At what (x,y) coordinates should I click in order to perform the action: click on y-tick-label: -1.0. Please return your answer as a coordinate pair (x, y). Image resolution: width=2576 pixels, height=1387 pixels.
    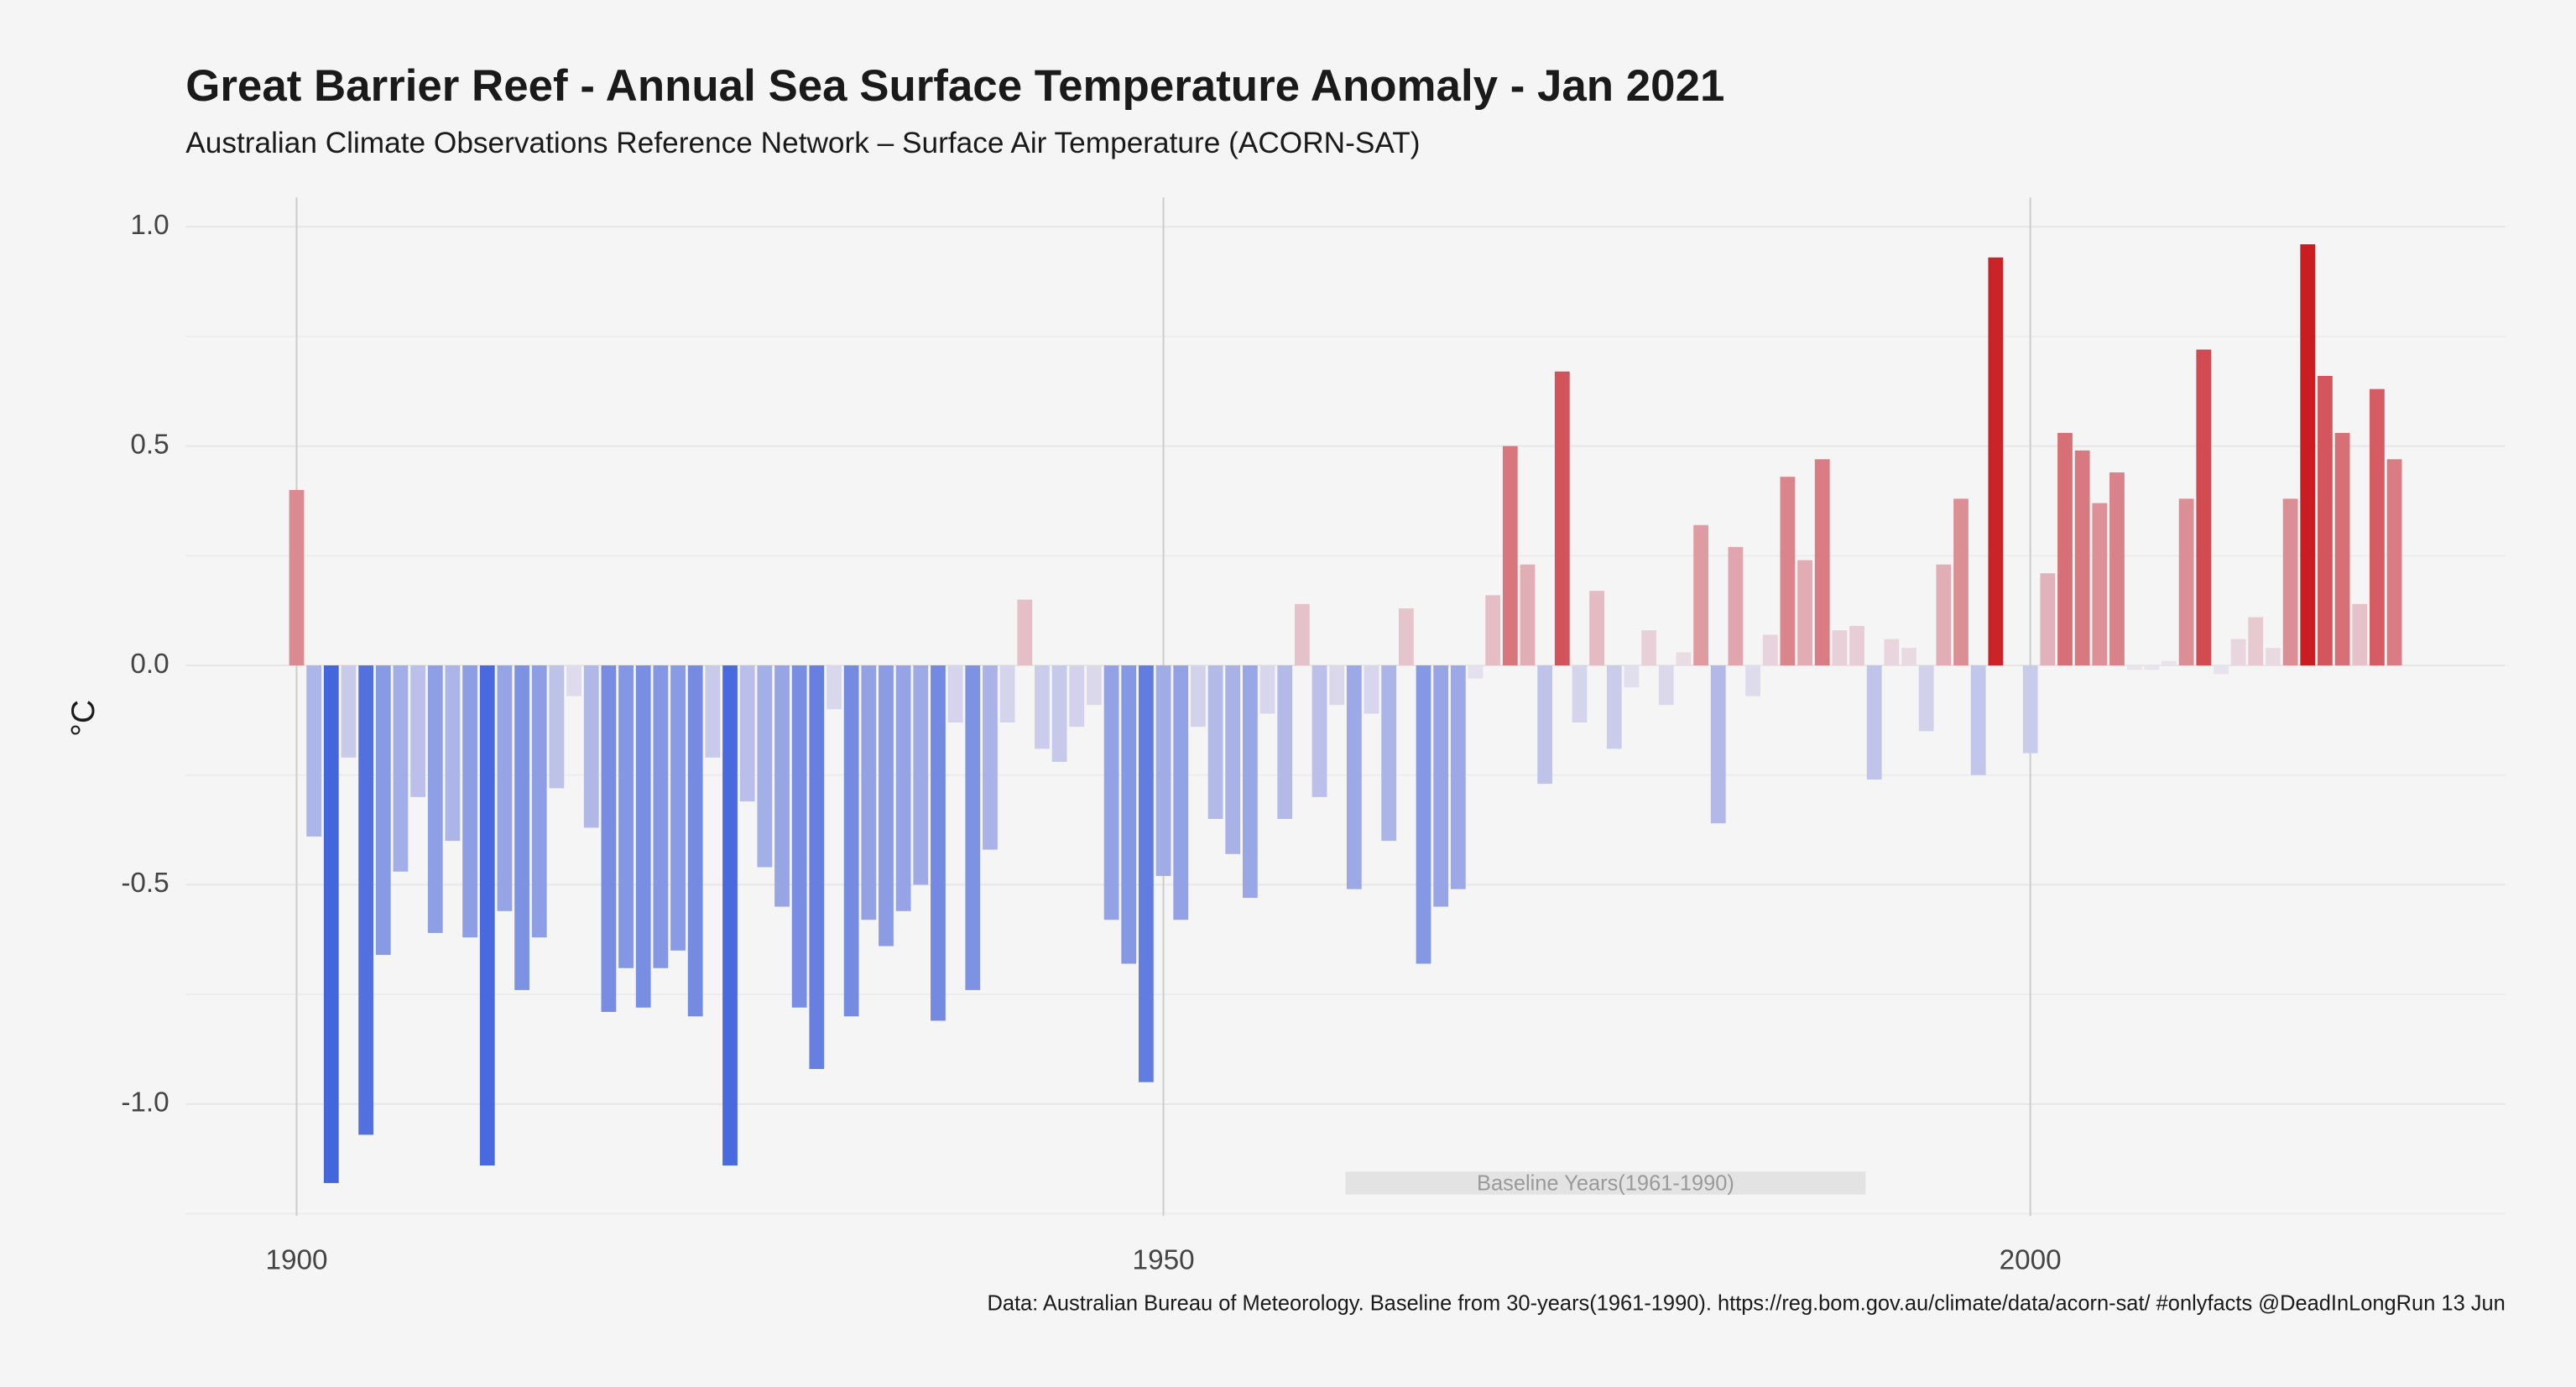
    Looking at the image, I should click on (145, 1103).